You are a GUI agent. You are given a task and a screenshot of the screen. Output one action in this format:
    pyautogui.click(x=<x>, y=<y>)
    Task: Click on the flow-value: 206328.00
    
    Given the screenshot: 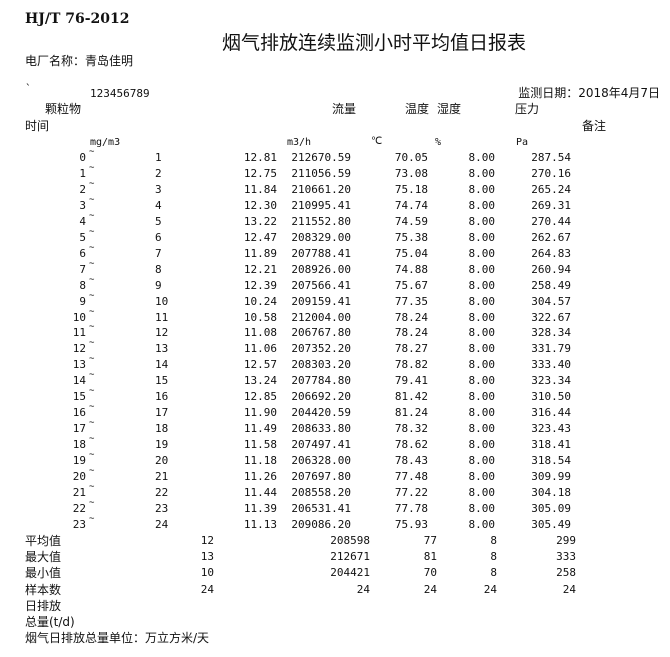 What is the action you would take?
    pyautogui.click(x=321, y=461)
    